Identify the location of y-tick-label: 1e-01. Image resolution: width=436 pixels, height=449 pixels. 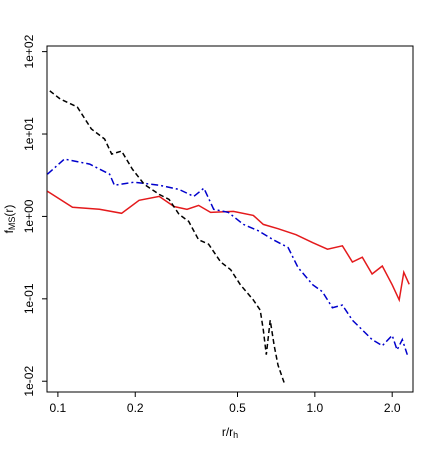
(29, 298).